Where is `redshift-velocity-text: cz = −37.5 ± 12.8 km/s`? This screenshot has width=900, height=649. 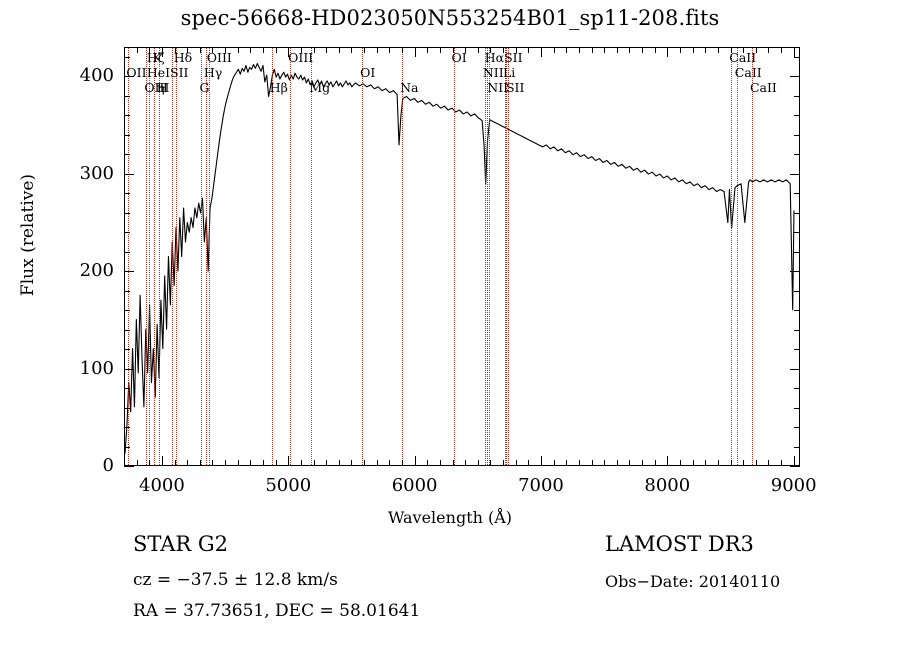
redshift-velocity-text: cz = −37.5 ± 12.8 km/s is located at coordinates (235, 580).